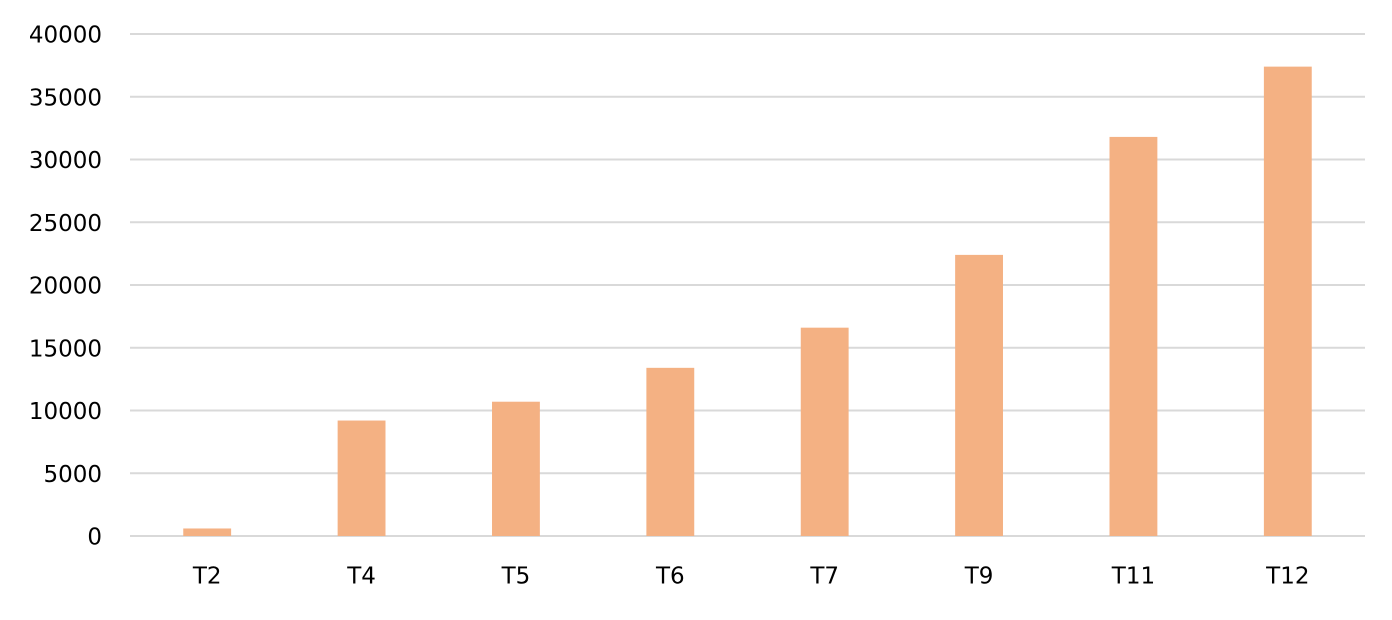  I want to click on x-tick-label: T2, so click(207, 577).